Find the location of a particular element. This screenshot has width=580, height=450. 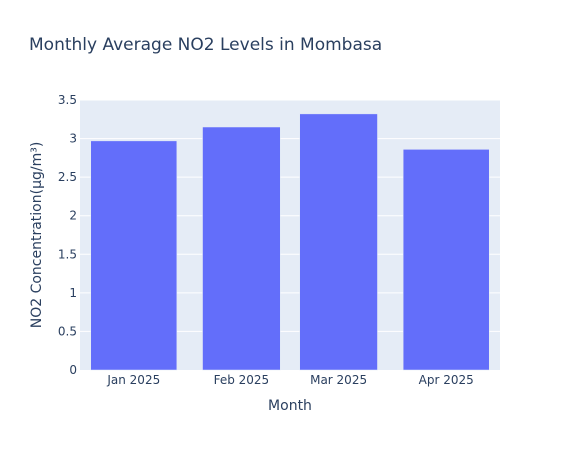

bar-apr-2025 is located at coordinates (446, 260).